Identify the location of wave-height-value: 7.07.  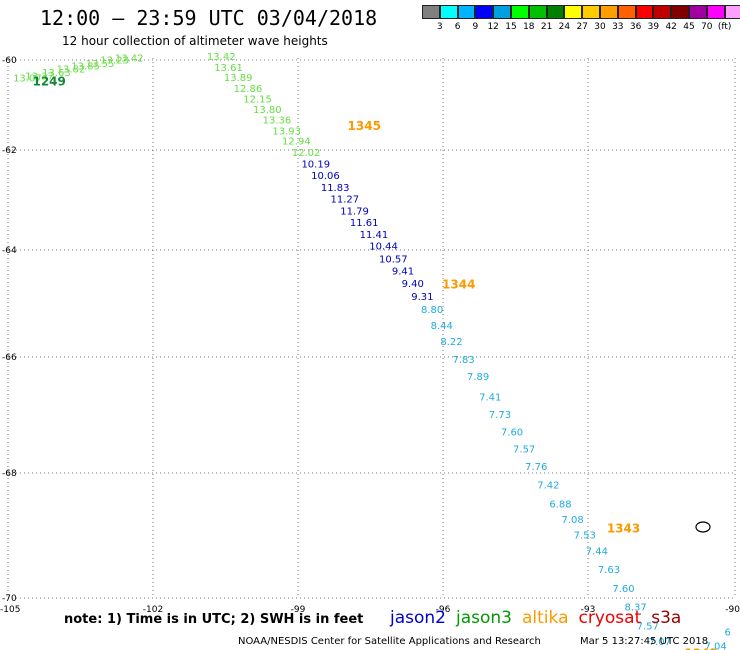
(660, 642).